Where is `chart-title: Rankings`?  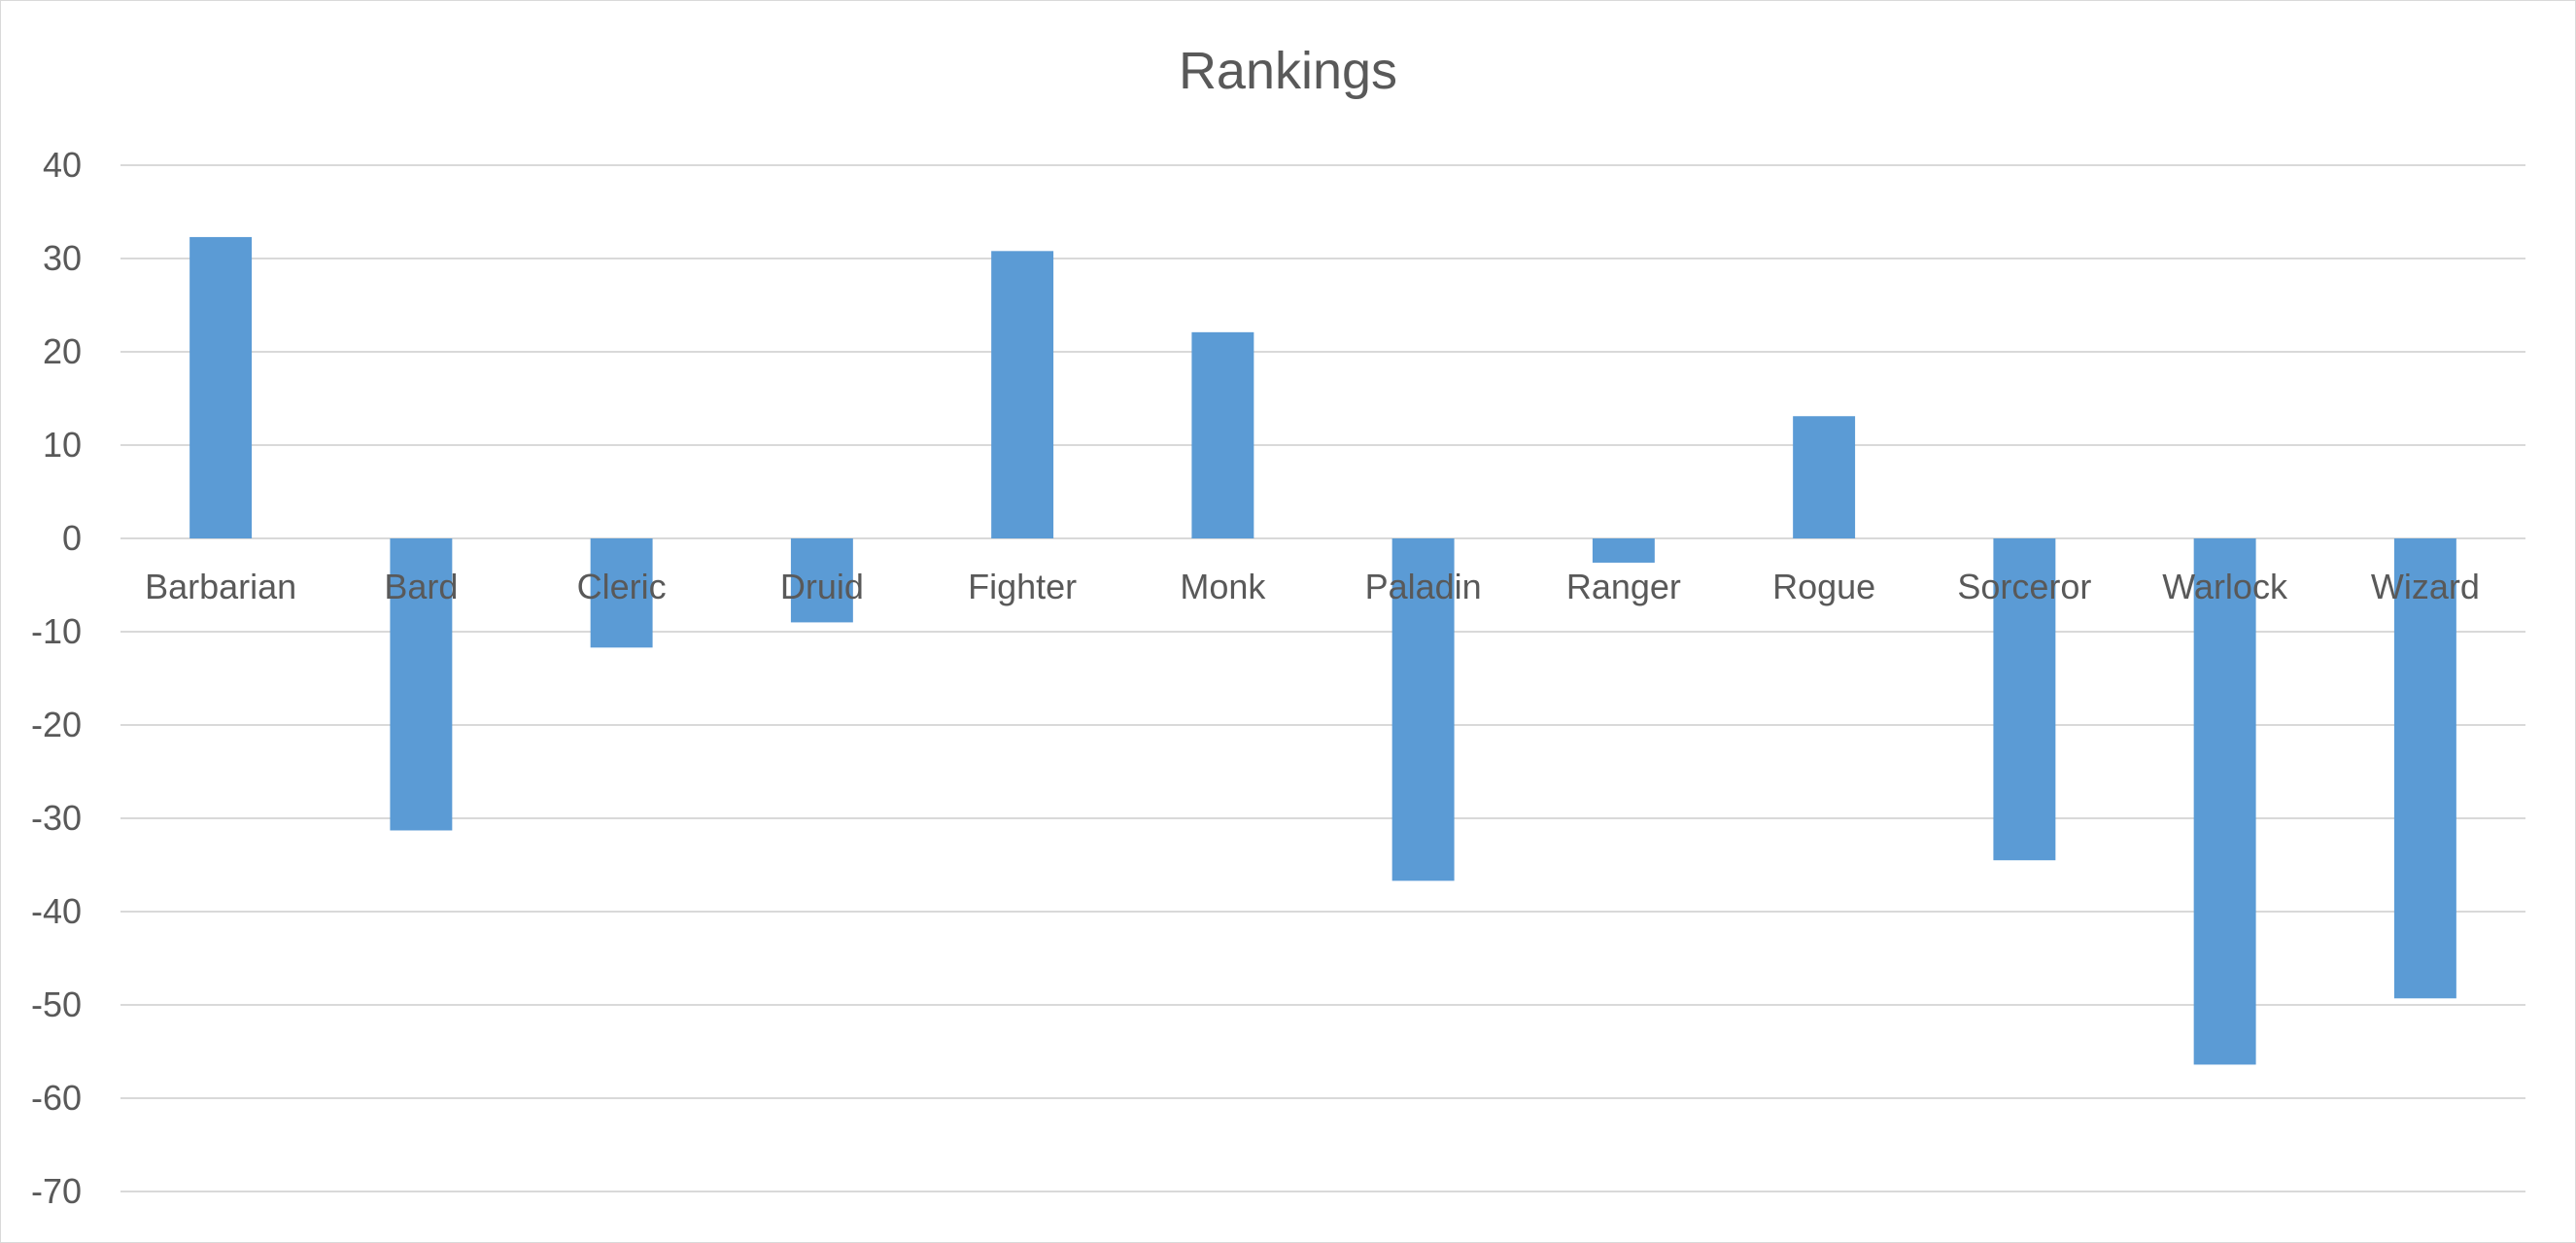
chart-title: Rankings is located at coordinates (1288, 71).